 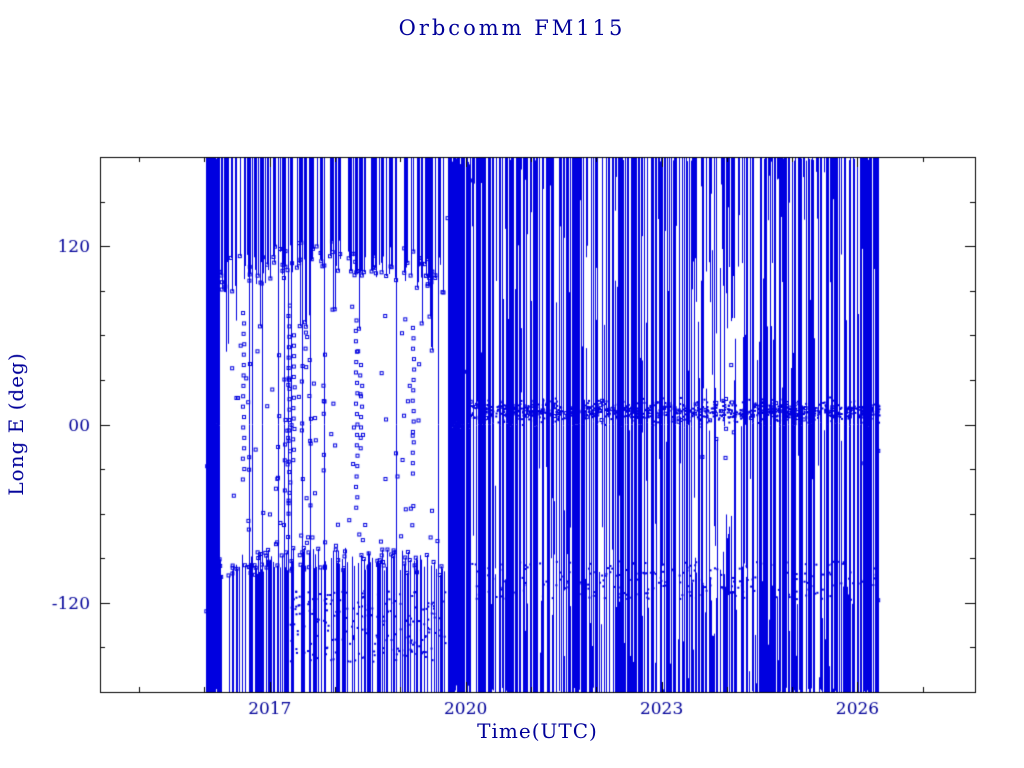 I want to click on chart-title: Orbcomm FM115, so click(x=512, y=28).